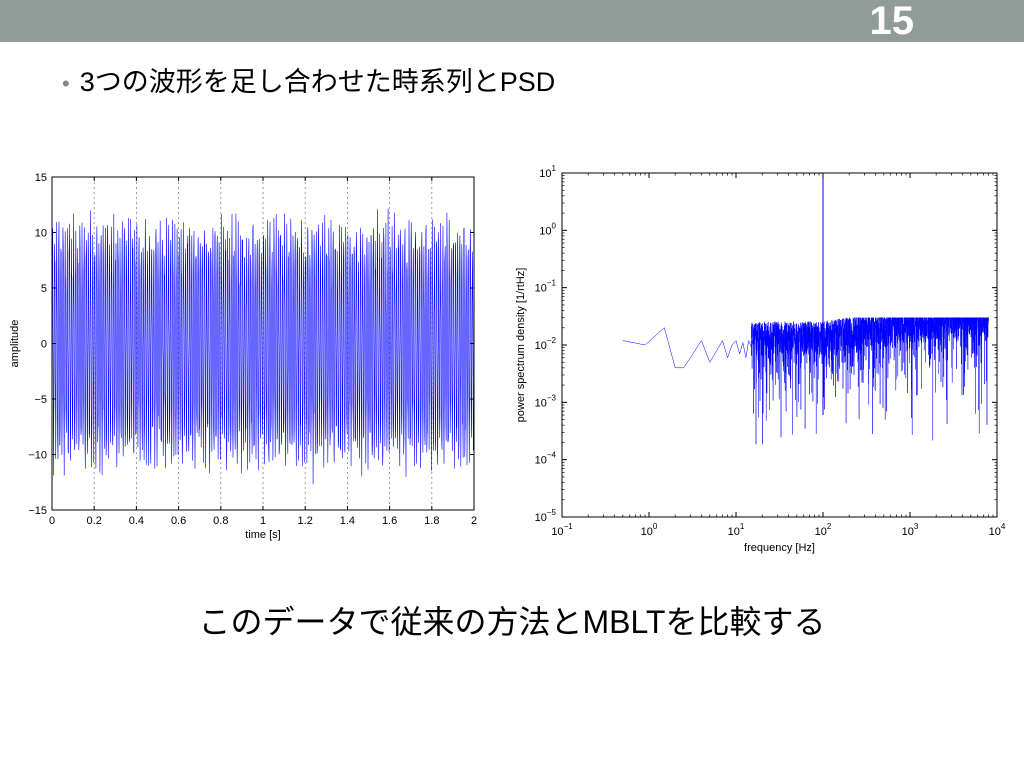 This screenshot has height=768, width=1024. Describe the element at coordinates (220, 521) in the screenshot. I see `time-x-tick-label: 0.8` at that location.